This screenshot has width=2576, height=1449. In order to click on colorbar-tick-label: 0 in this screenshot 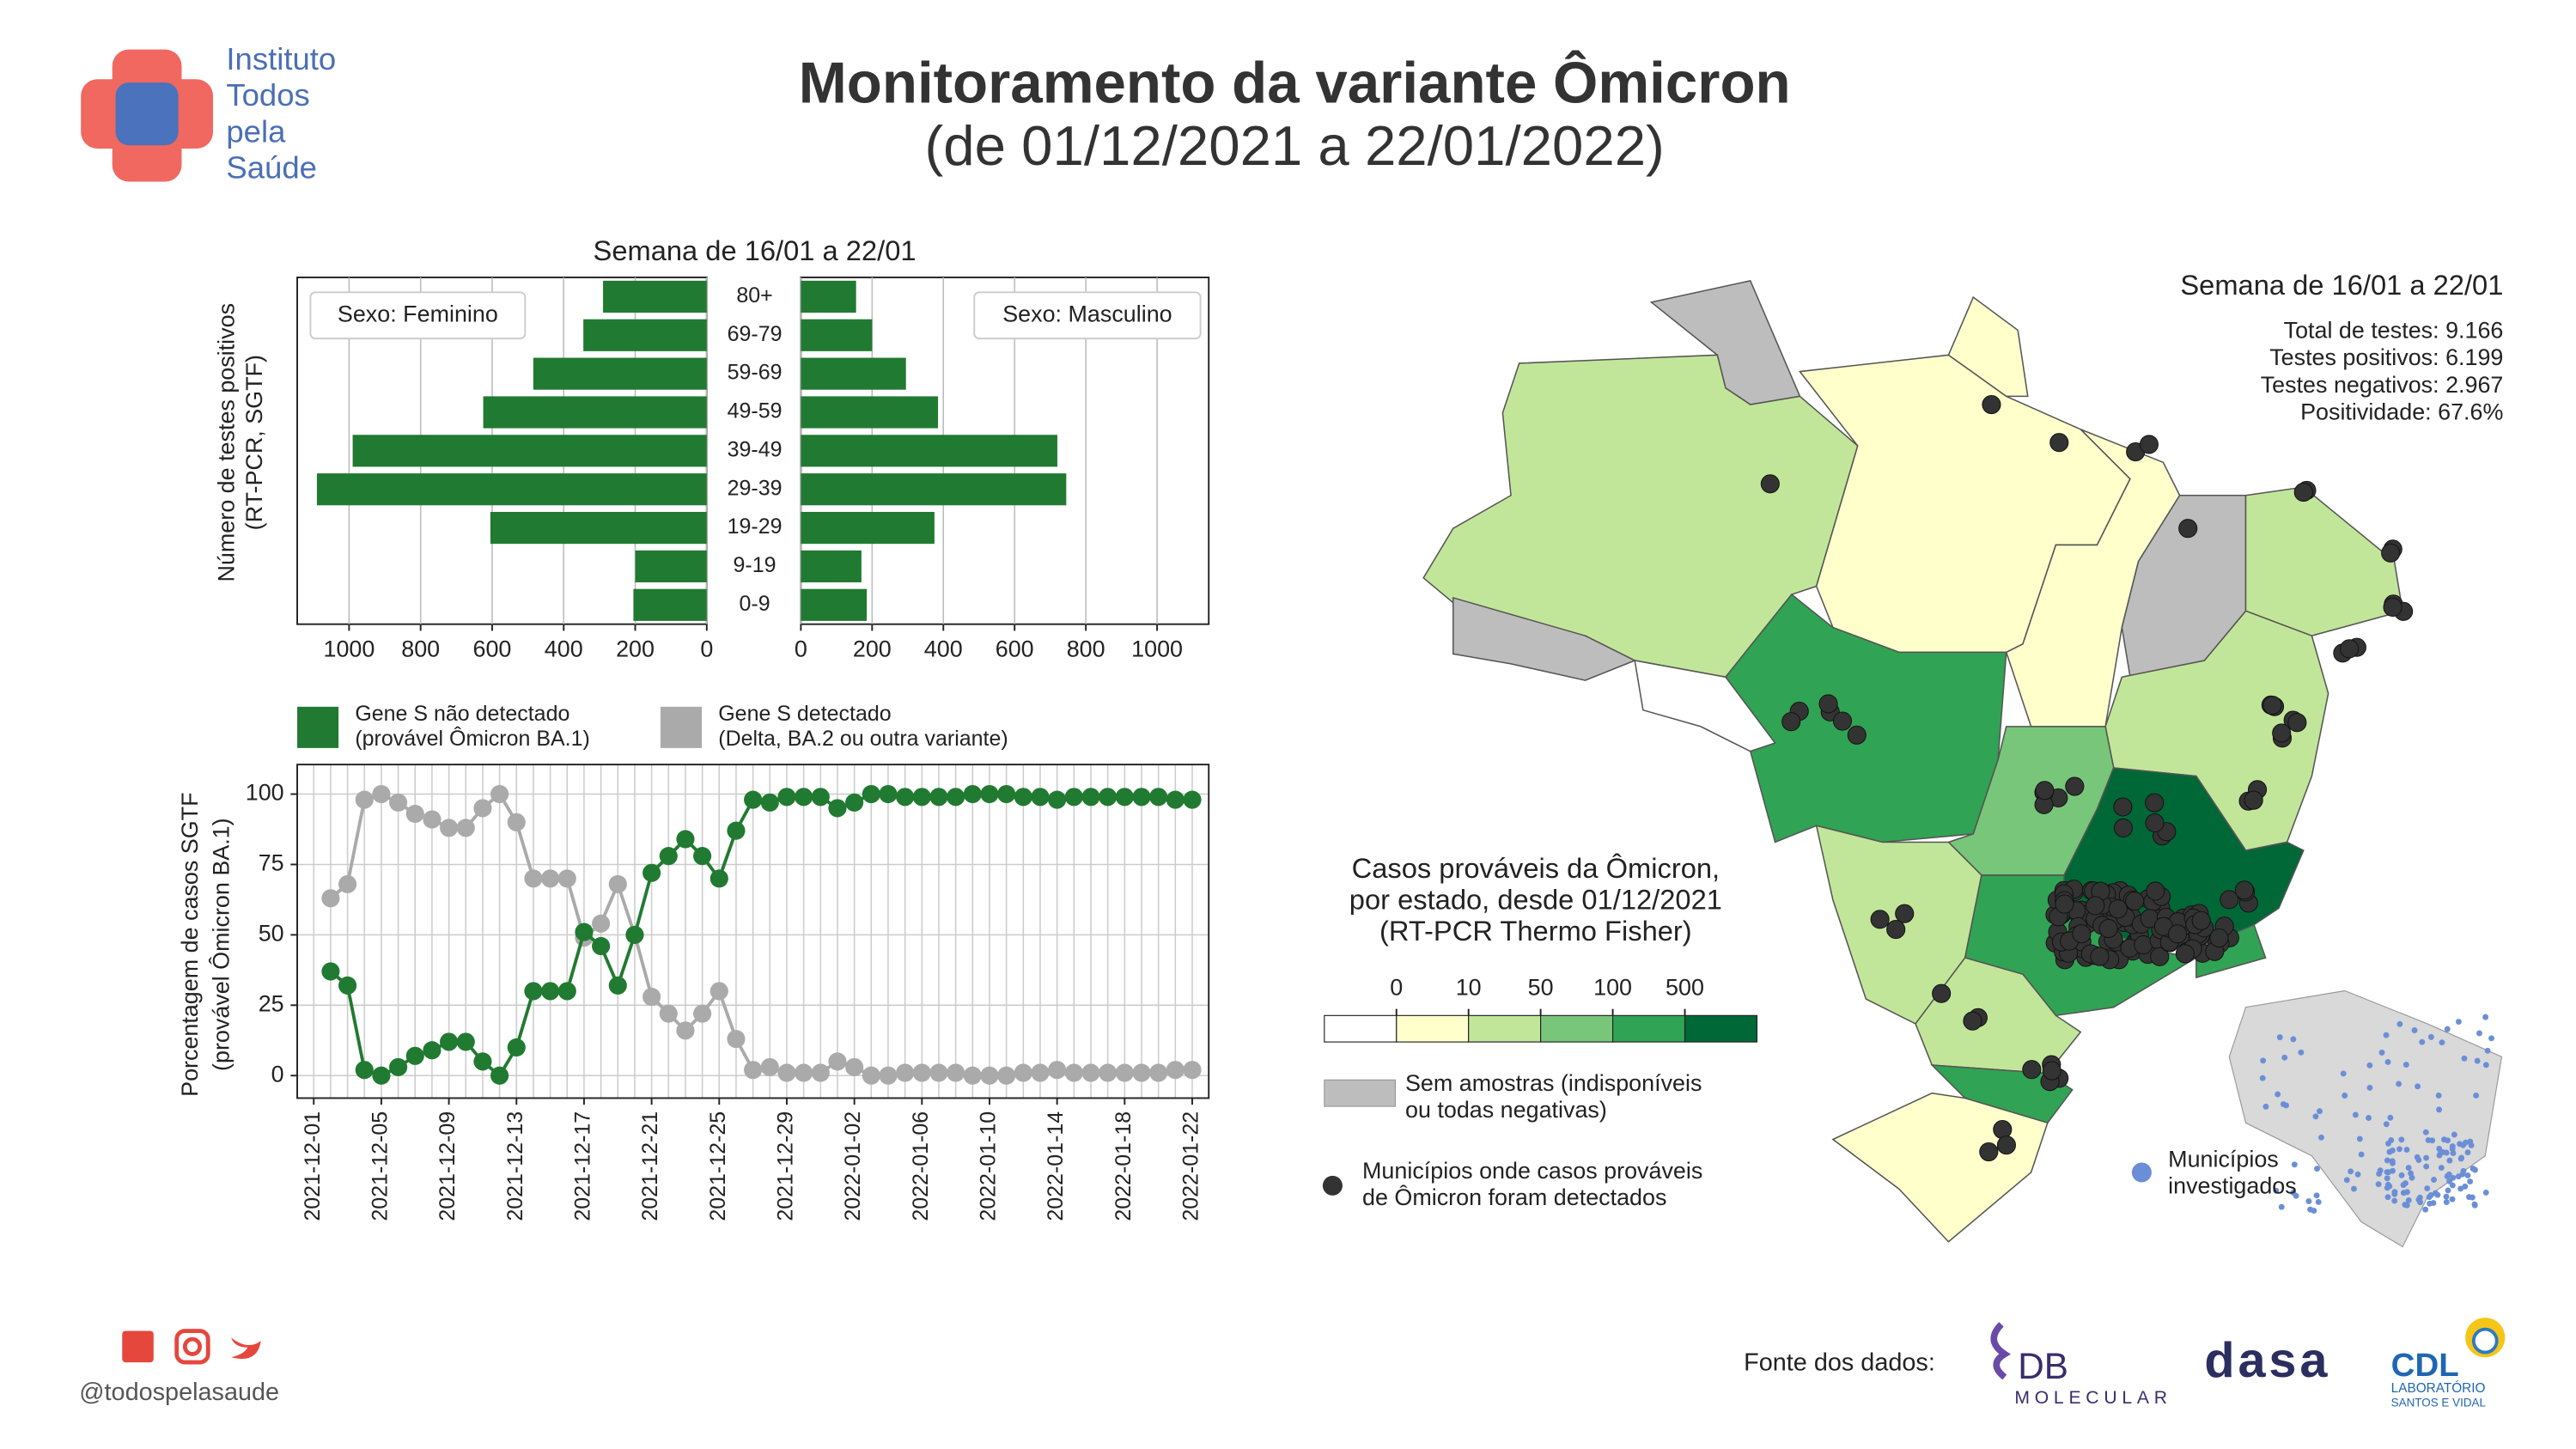, I will do `click(1396, 988)`.